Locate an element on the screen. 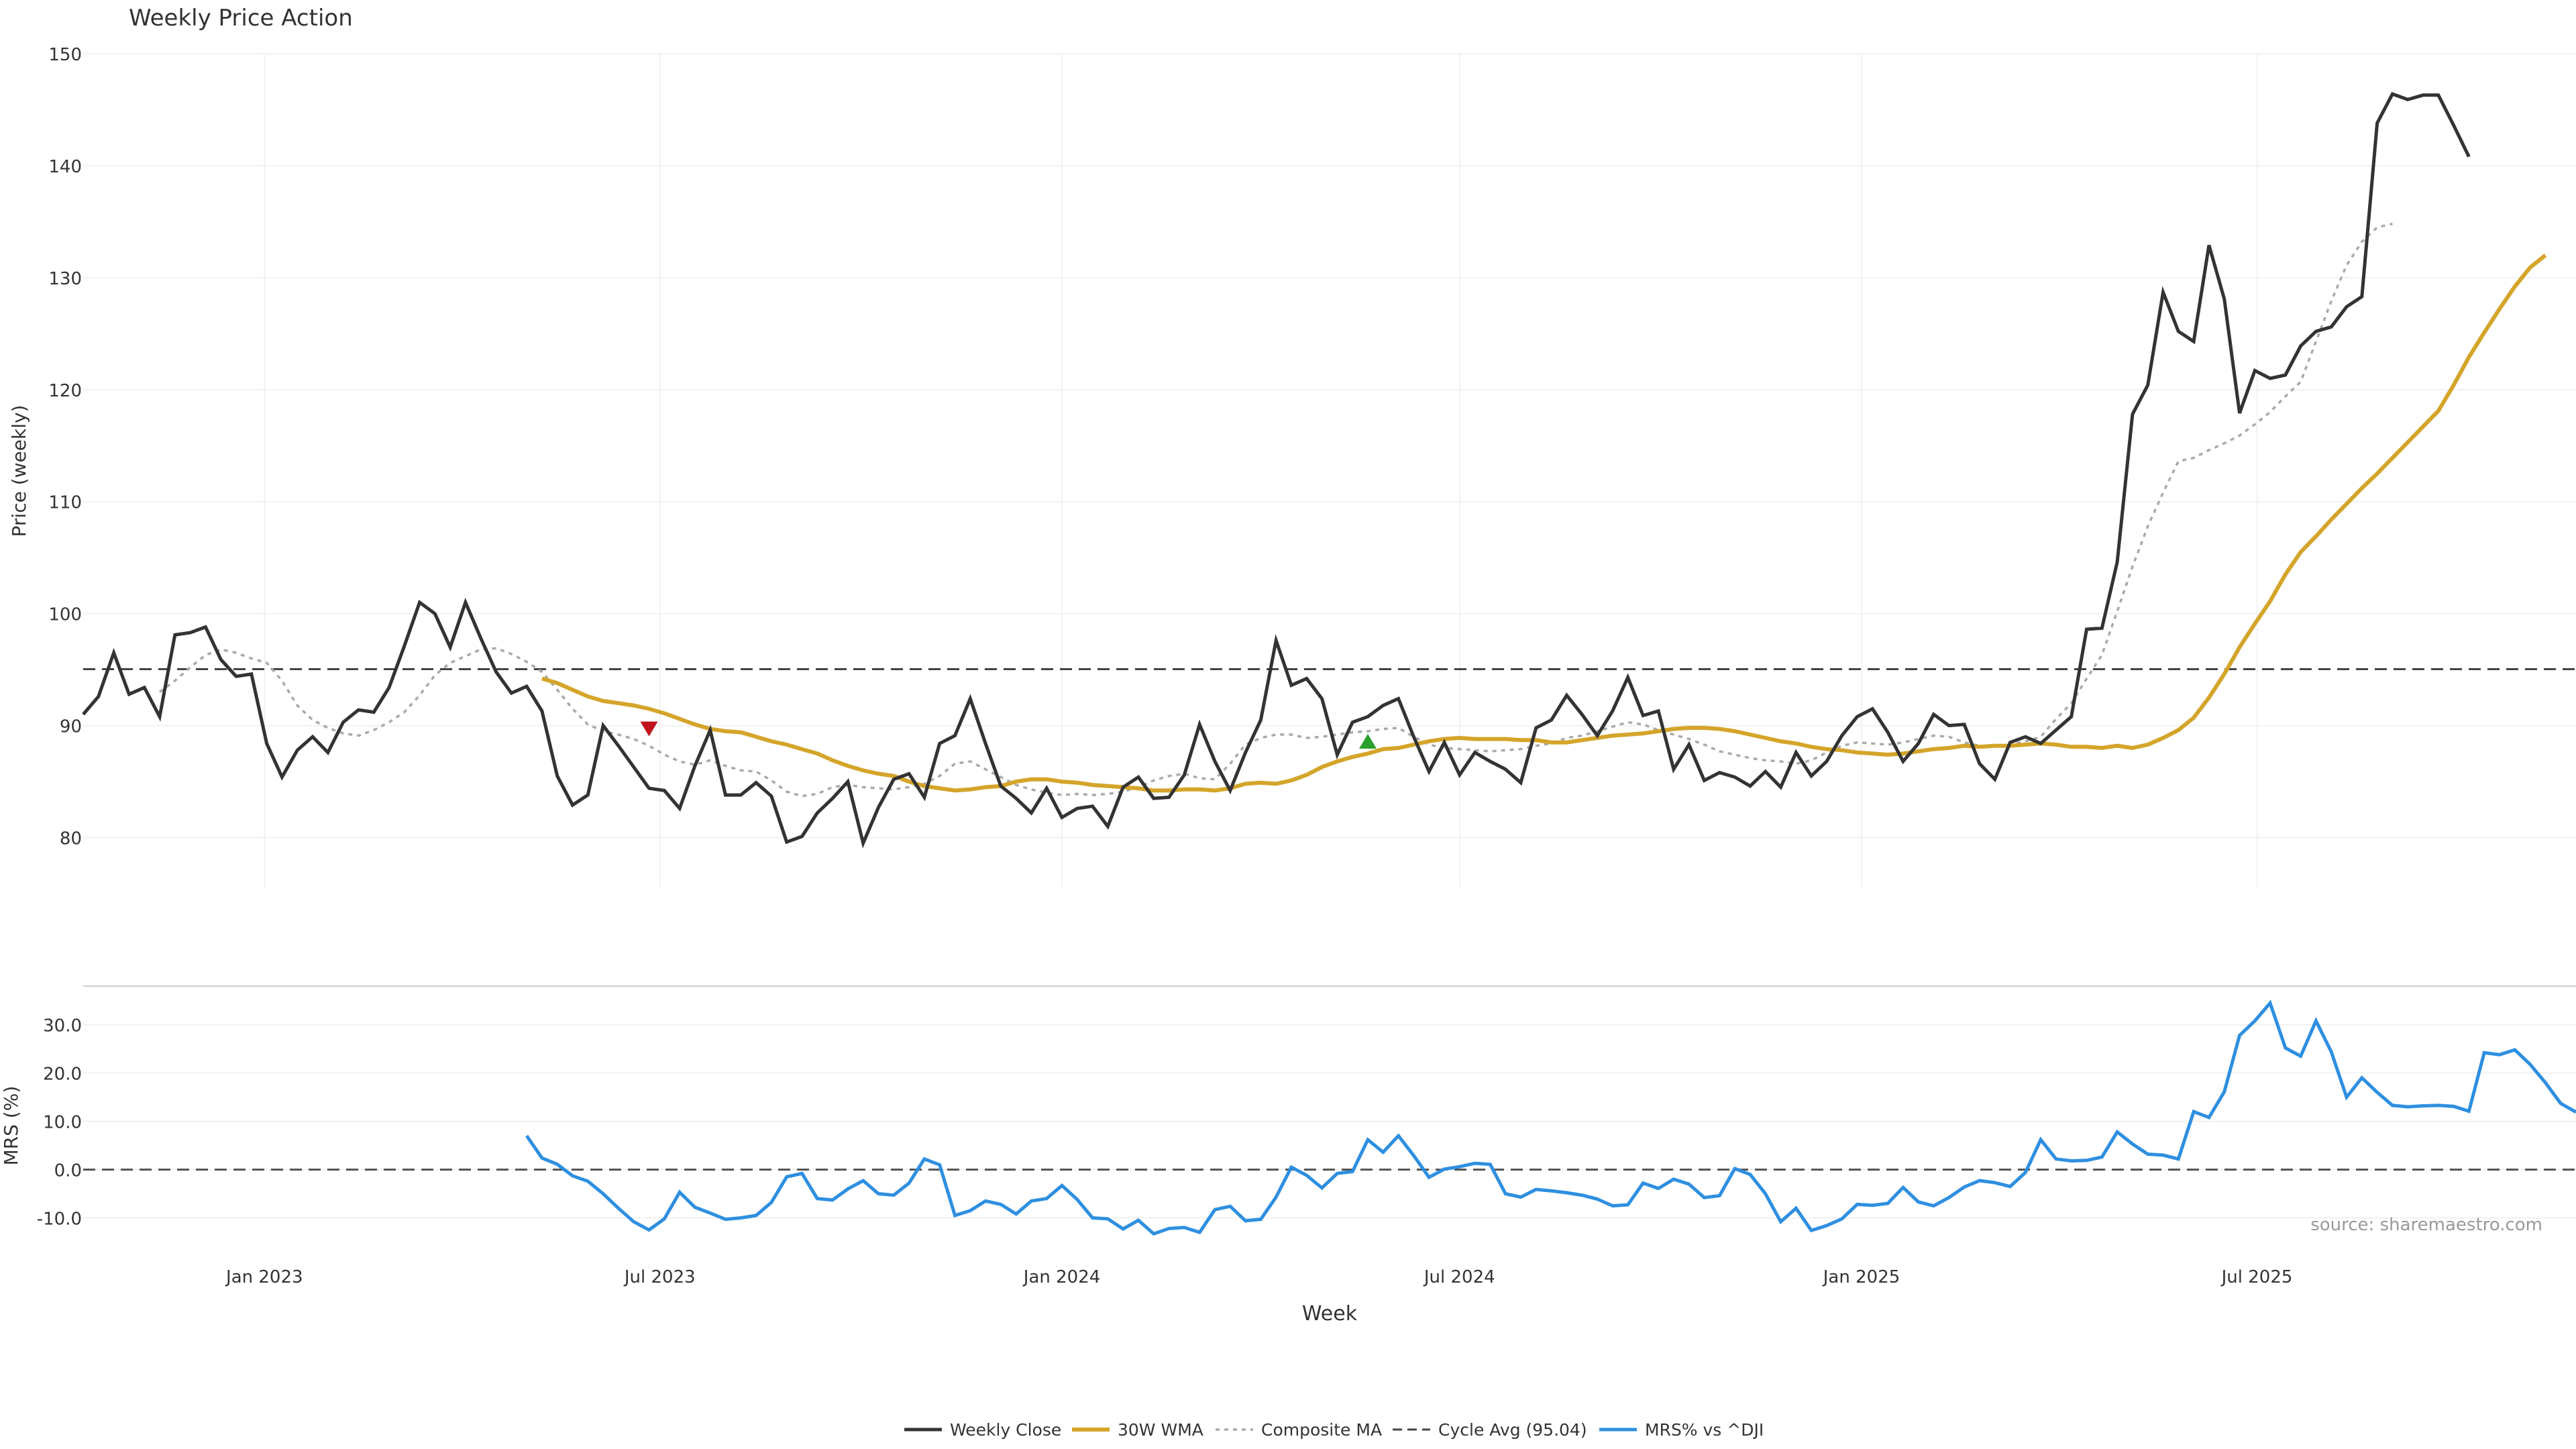  mrs-line is located at coordinates (1550, 1118).